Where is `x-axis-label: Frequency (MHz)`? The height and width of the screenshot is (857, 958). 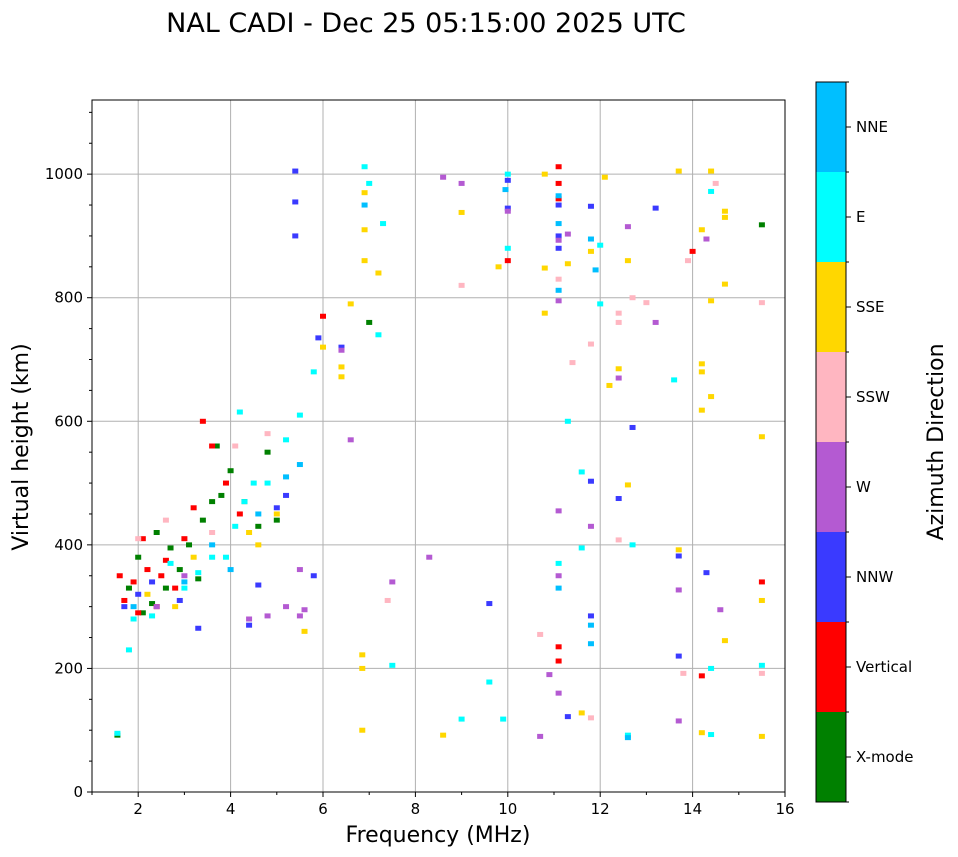 x-axis-label: Frequency (MHz) is located at coordinates (438, 835).